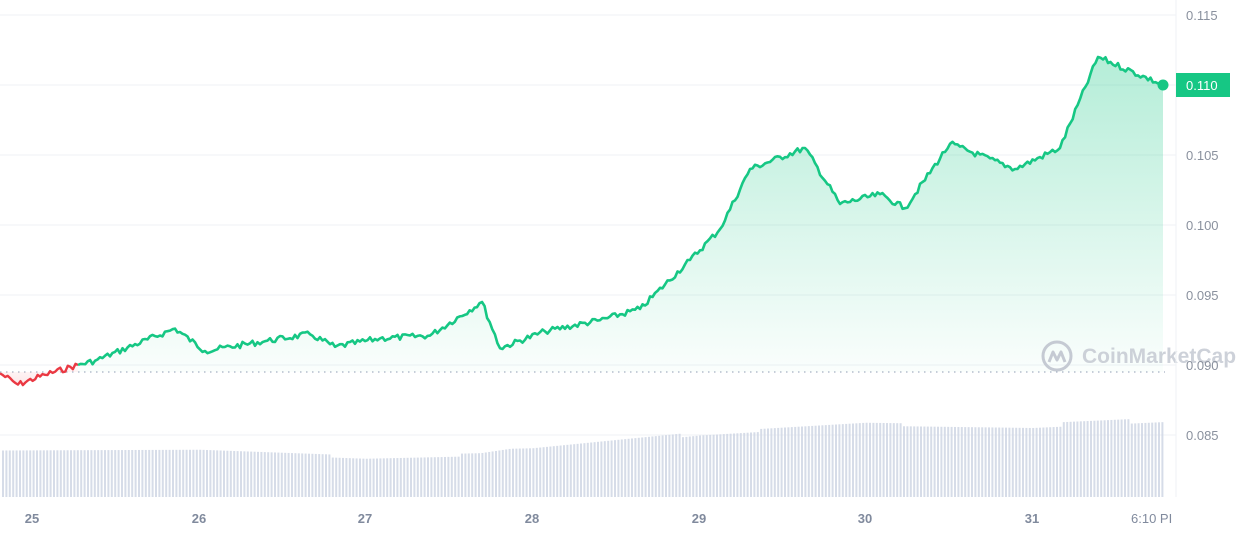 This screenshot has width=1238, height=533. I want to click on coinmarketcap-logo-icon, so click(1057, 356).